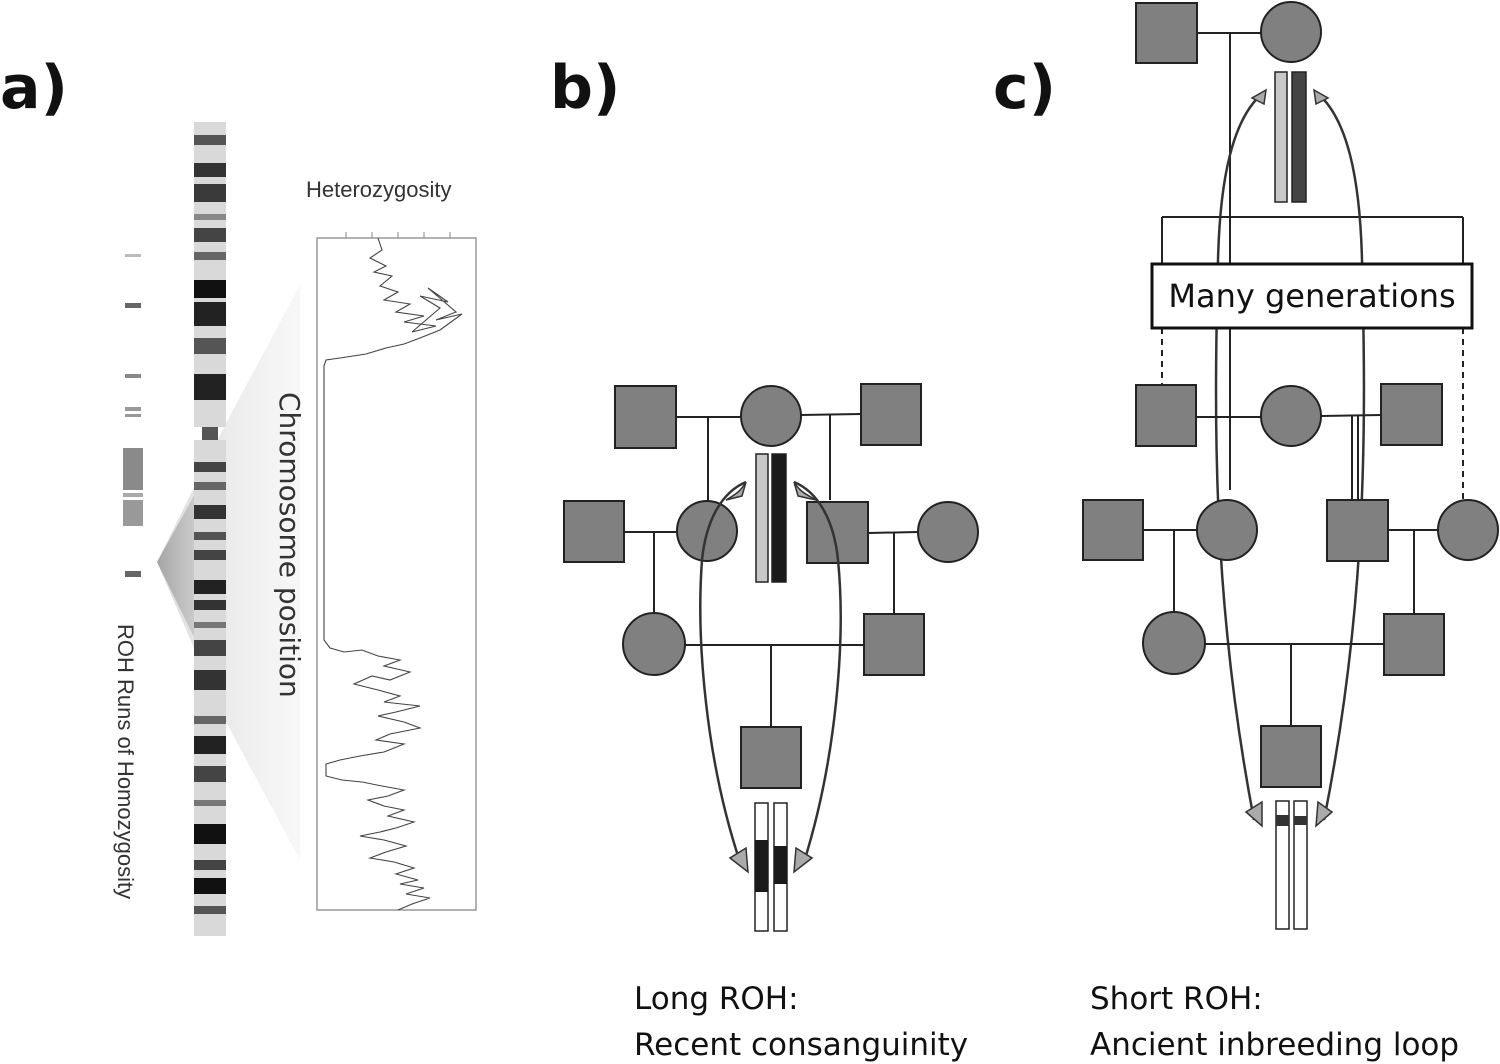  What do you see at coordinates (771, 867) in the screenshot?
I see `panel-b-proband-chromosomes` at bounding box center [771, 867].